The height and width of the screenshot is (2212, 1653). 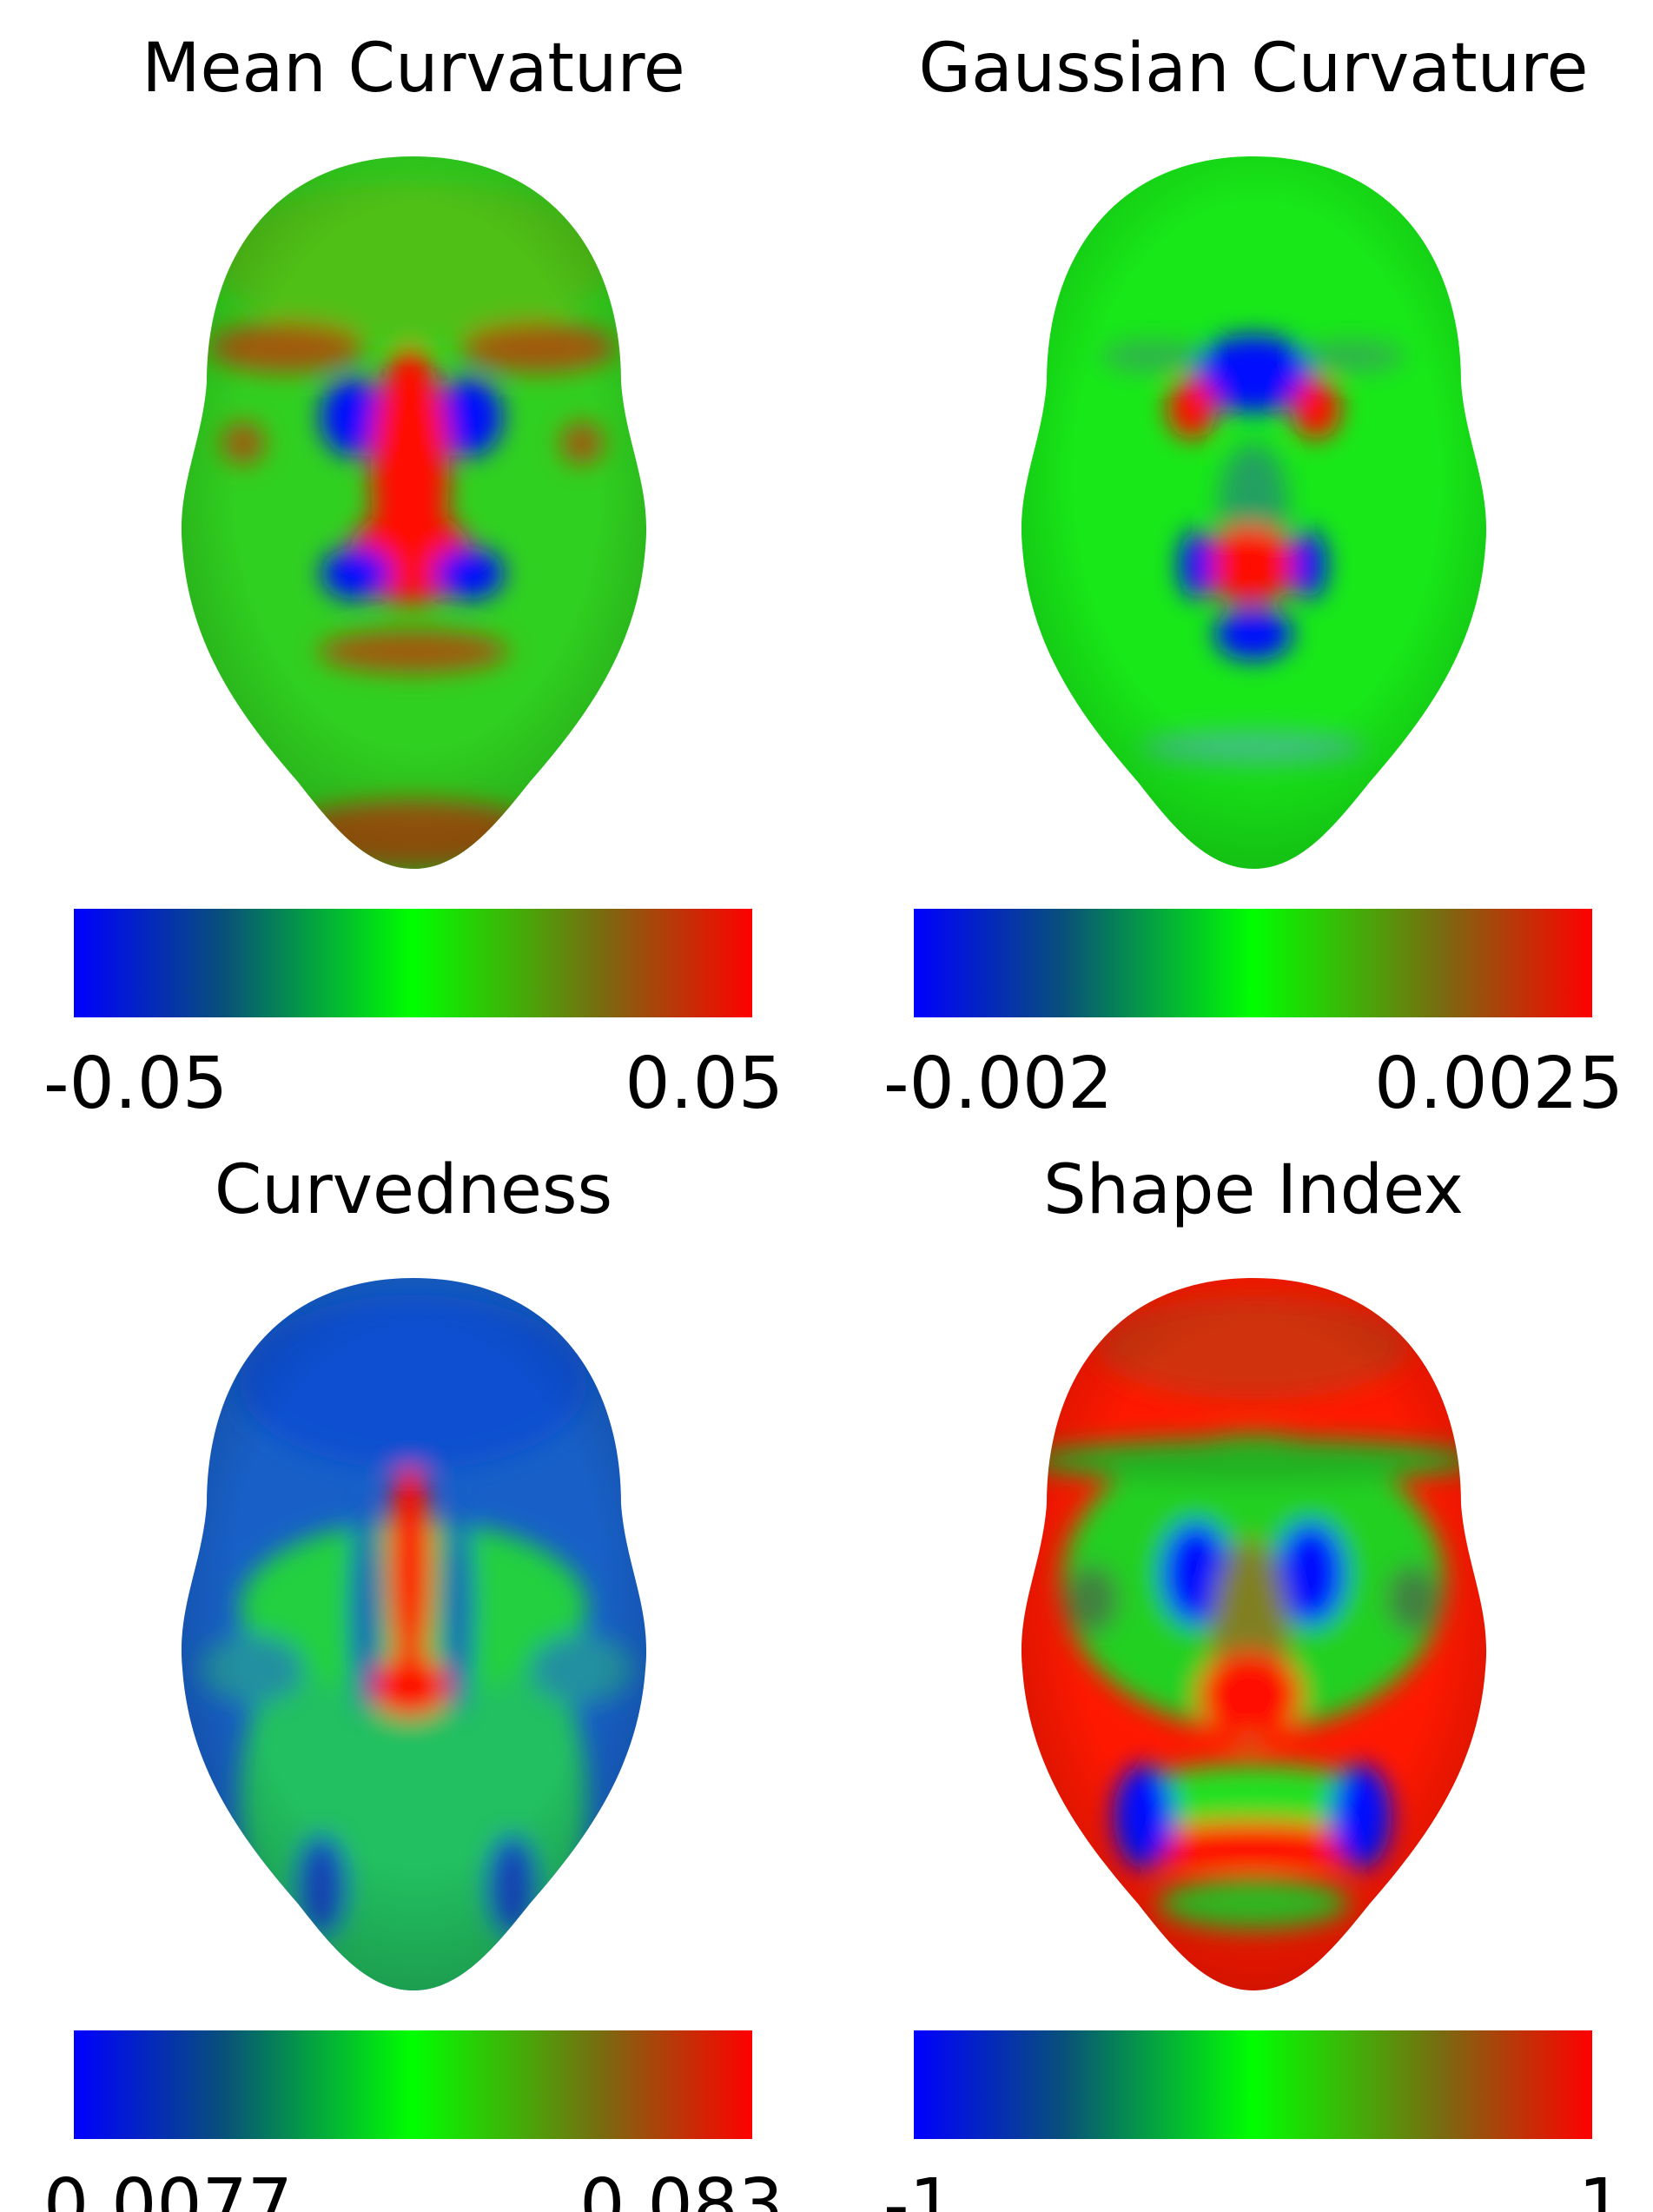 I want to click on colorbar-min-label: -0.002, so click(x=998, y=1084).